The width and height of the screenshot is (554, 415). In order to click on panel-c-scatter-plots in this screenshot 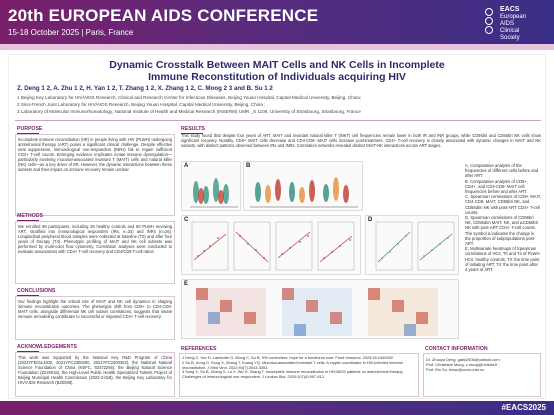, I will do `click(273, 246)`.